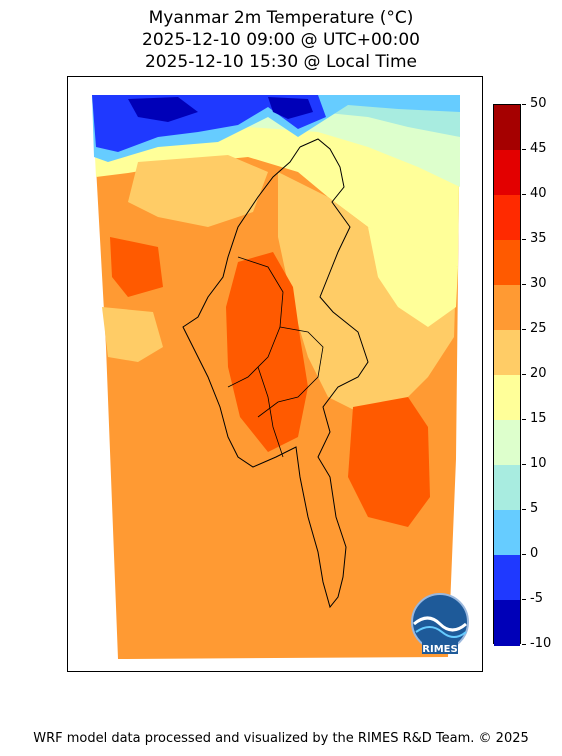  I want to click on west-hot-patch, so click(136, 267).